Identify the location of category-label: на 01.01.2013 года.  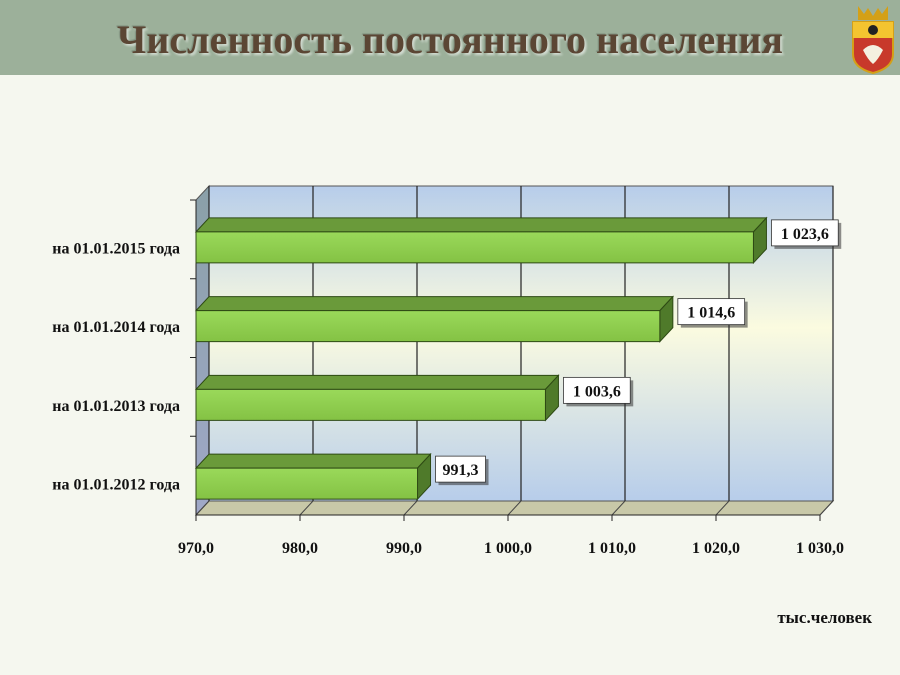
(116, 406).